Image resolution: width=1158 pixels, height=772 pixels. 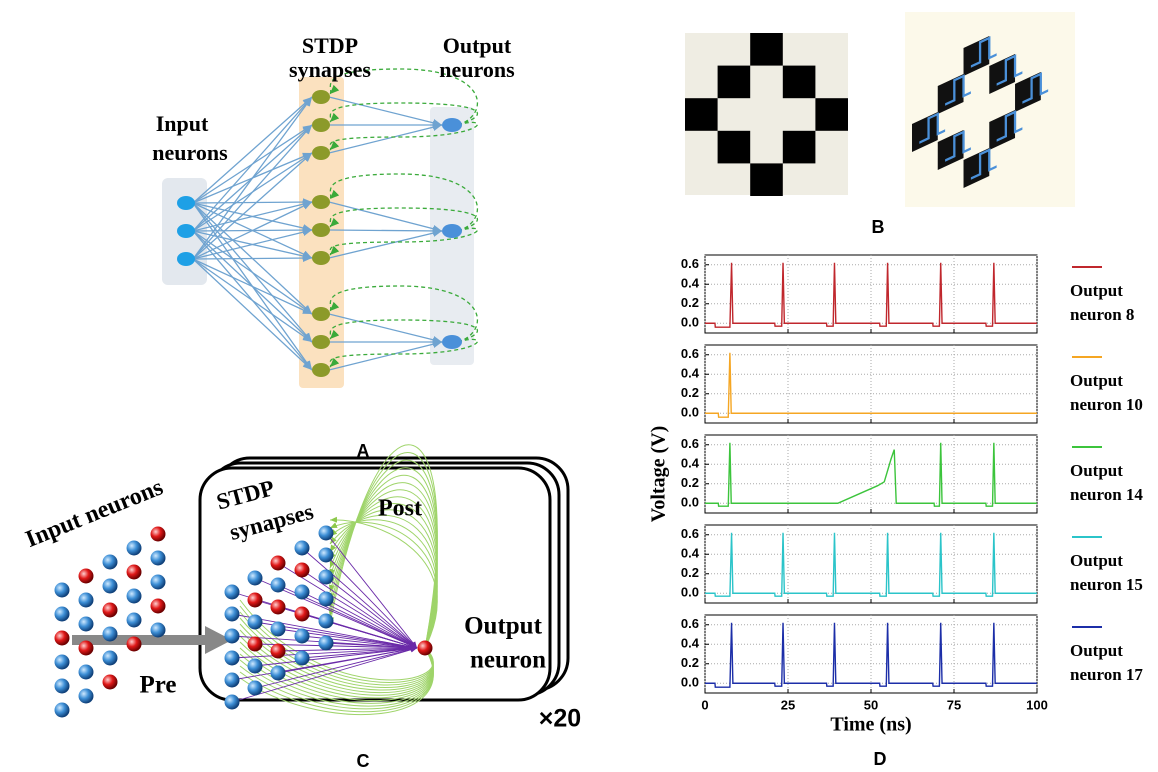 What do you see at coordinates (363, 761) in the screenshot?
I see `panel-label: C` at bounding box center [363, 761].